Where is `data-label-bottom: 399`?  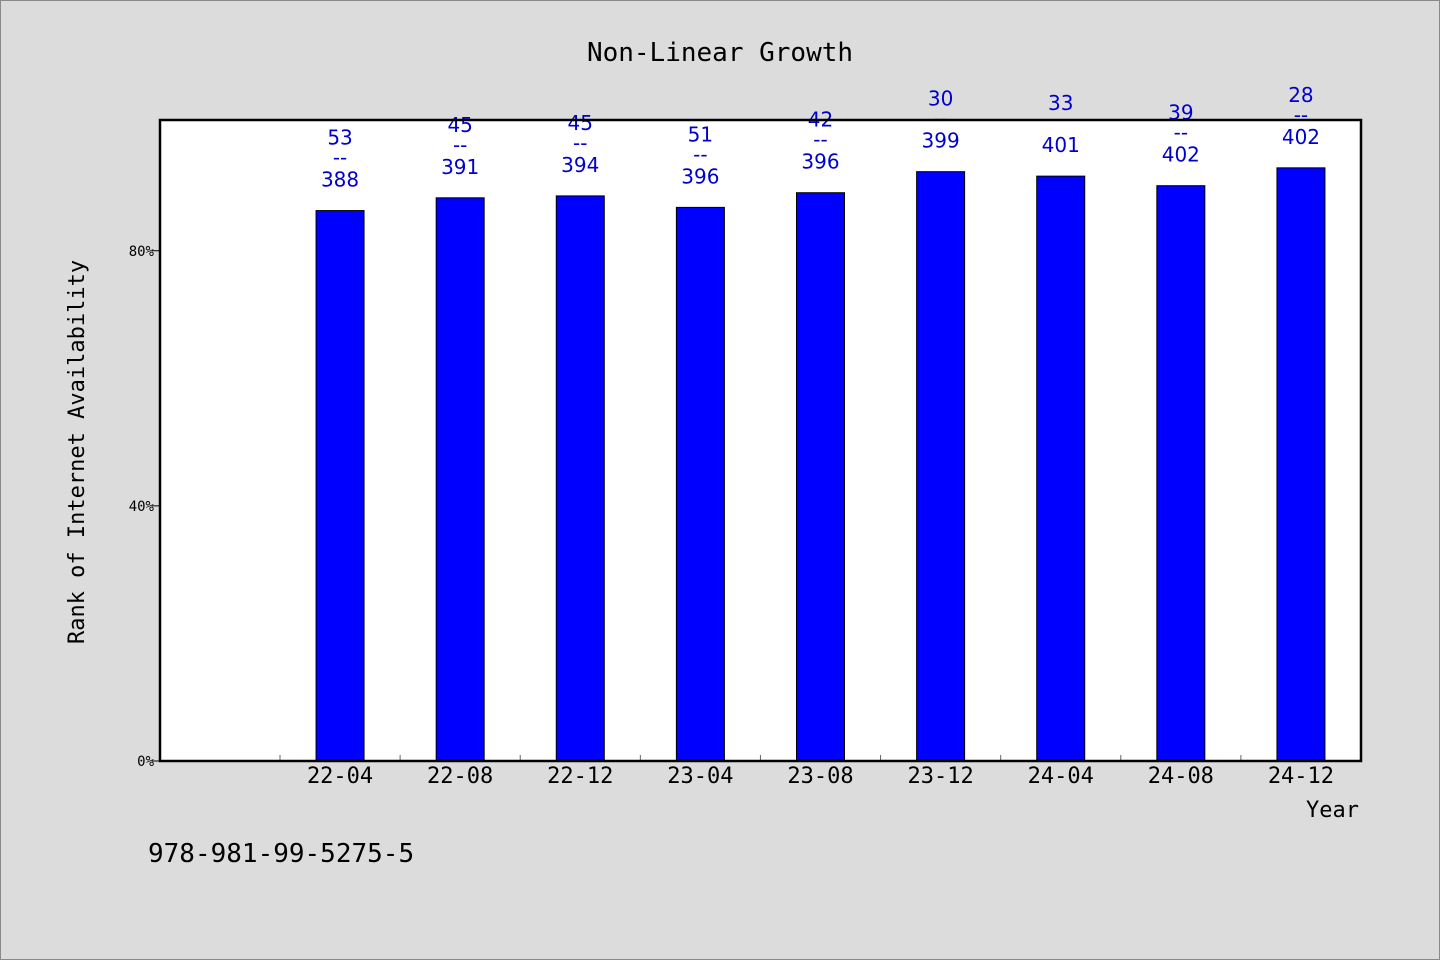 data-label-bottom: 399 is located at coordinates (941, 141).